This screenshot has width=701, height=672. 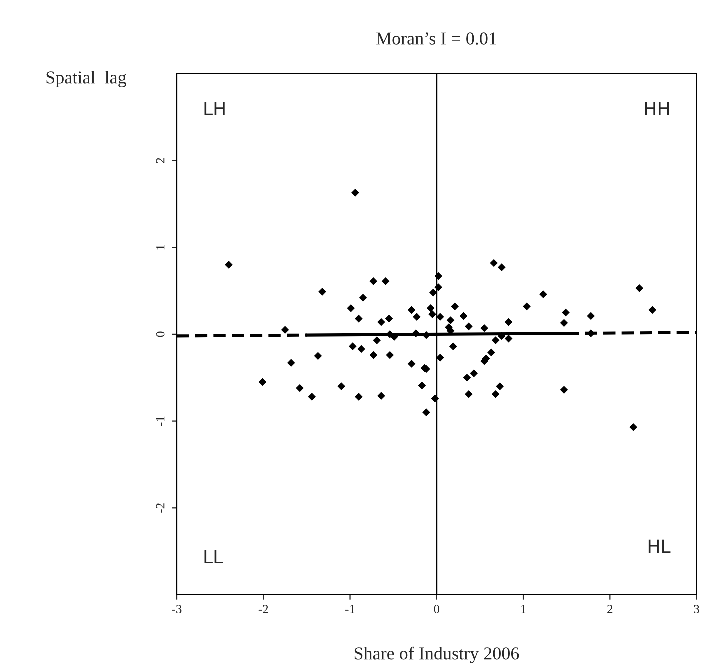 What do you see at coordinates (214, 109) in the screenshot?
I see `annotation: LH` at bounding box center [214, 109].